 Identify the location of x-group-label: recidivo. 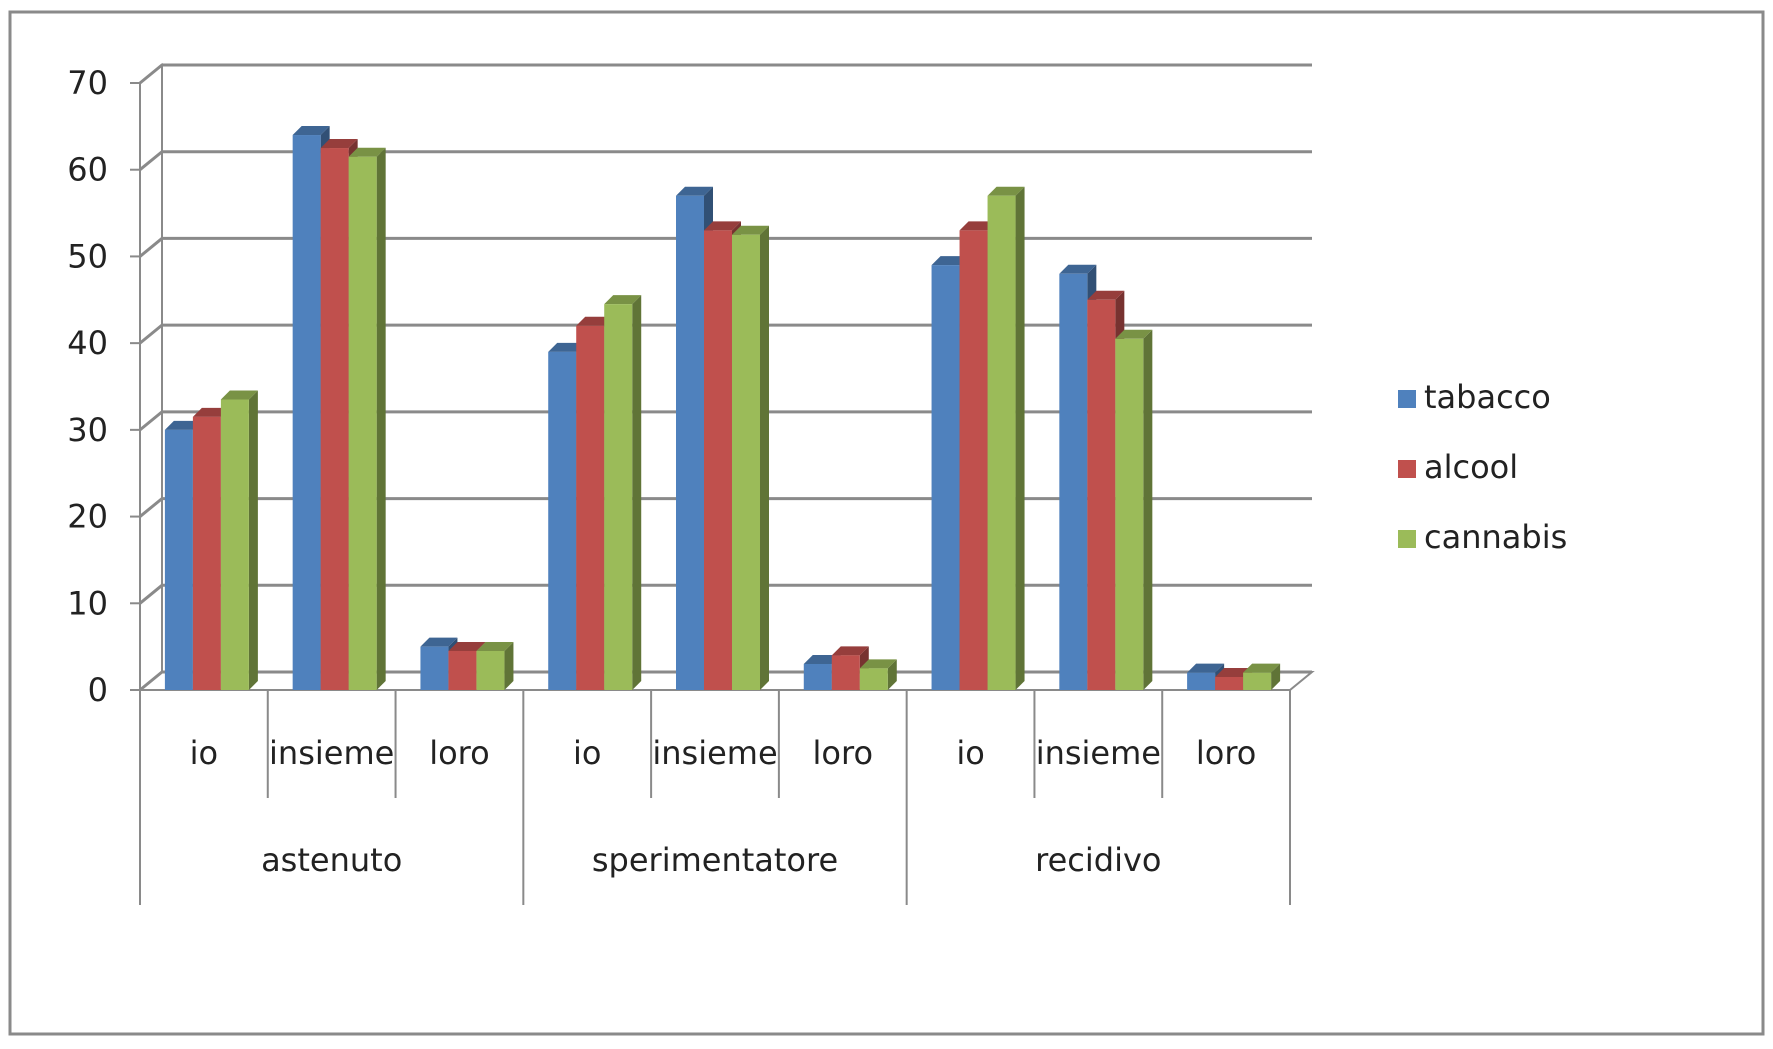
(1098, 860).